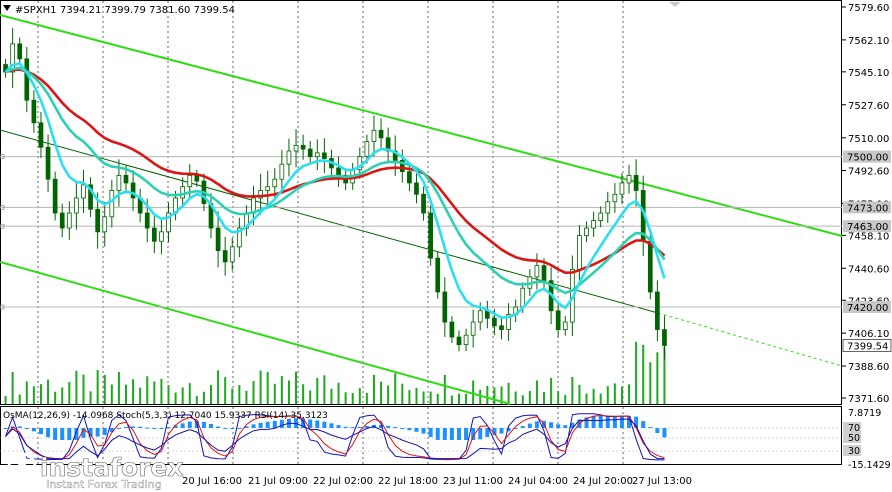 The width and height of the screenshot is (892, 492). Describe the element at coordinates (538, 481) in the screenshot. I see `time-label: 24 Jul 04:00` at that location.